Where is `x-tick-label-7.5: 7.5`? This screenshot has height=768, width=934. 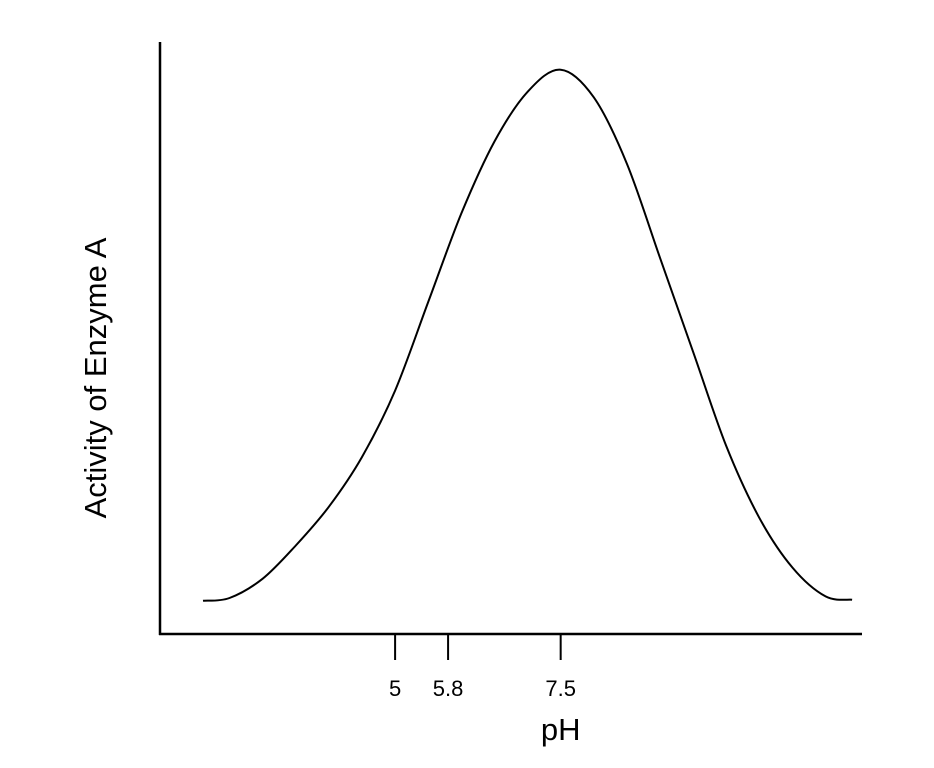
x-tick-label-7.5: 7.5 is located at coordinates (560, 688).